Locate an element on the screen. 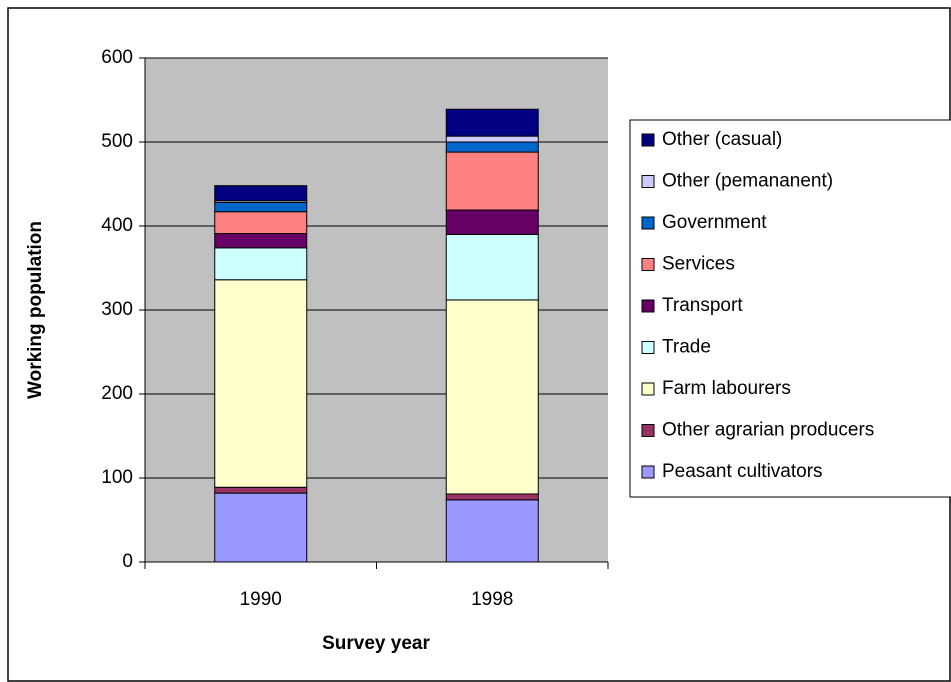 The image size is (951, 682). legend-label: Transport is located at coordinates (702, 305).